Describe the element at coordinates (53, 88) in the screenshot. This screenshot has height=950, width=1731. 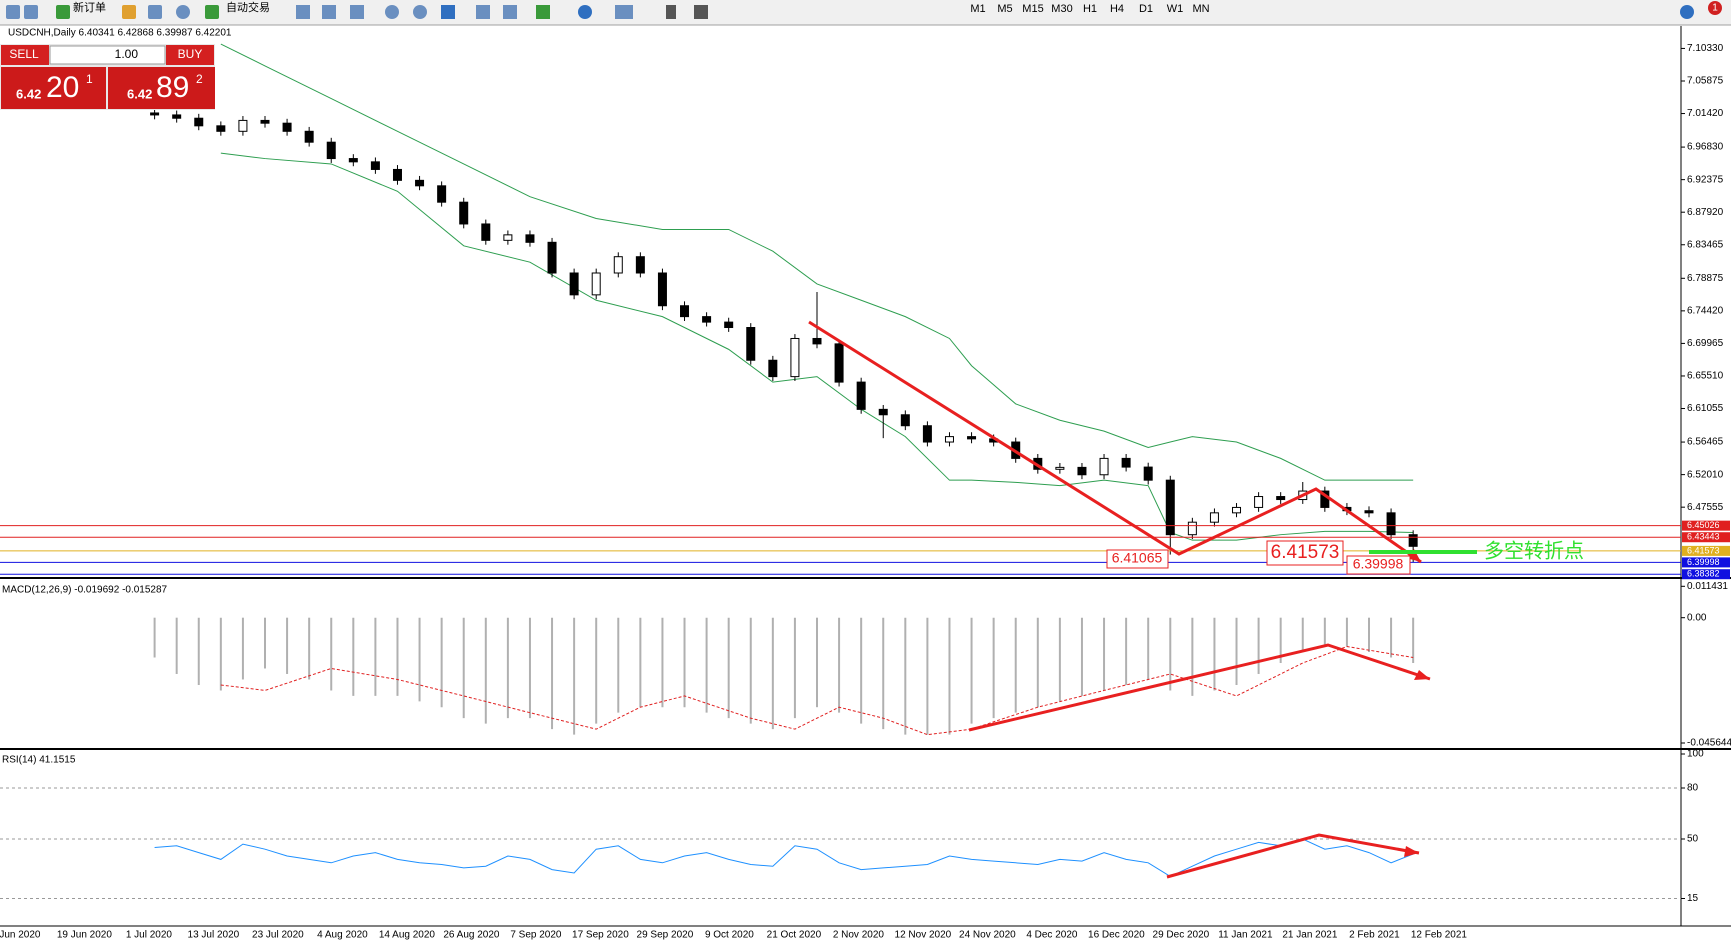
I see `sell-price-box` at that location.